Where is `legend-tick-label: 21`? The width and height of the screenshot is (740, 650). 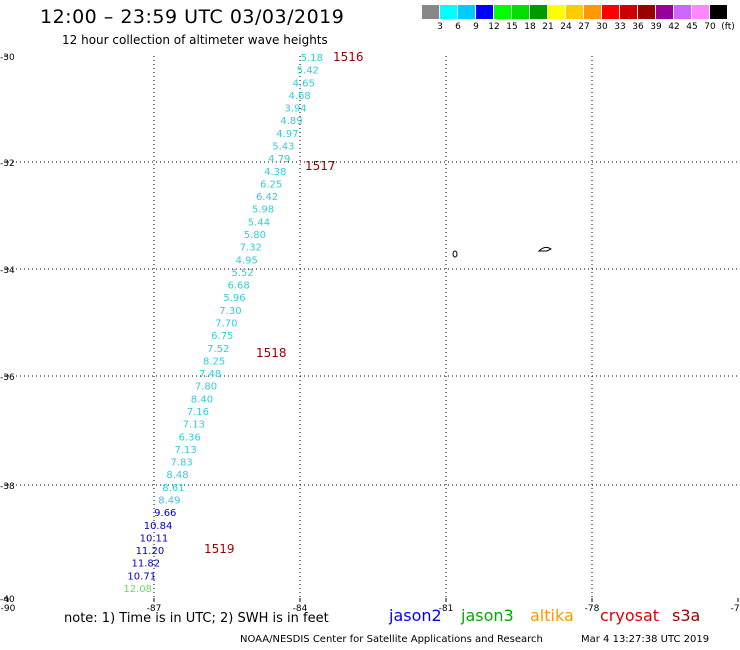
legend-tick-label: 21 is located at coordinates (548, 27).